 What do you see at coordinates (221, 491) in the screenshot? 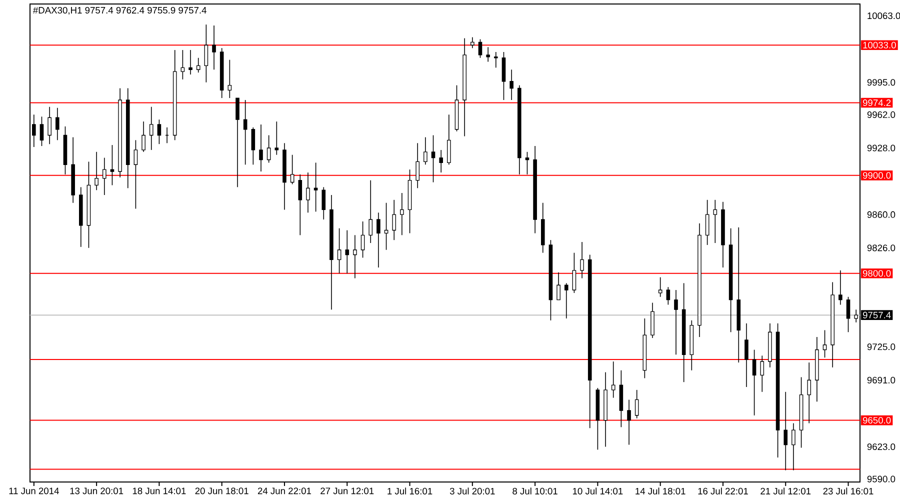
I see `x-tick-label: 20 Jun 18:01` at bounding box center [221, 491].